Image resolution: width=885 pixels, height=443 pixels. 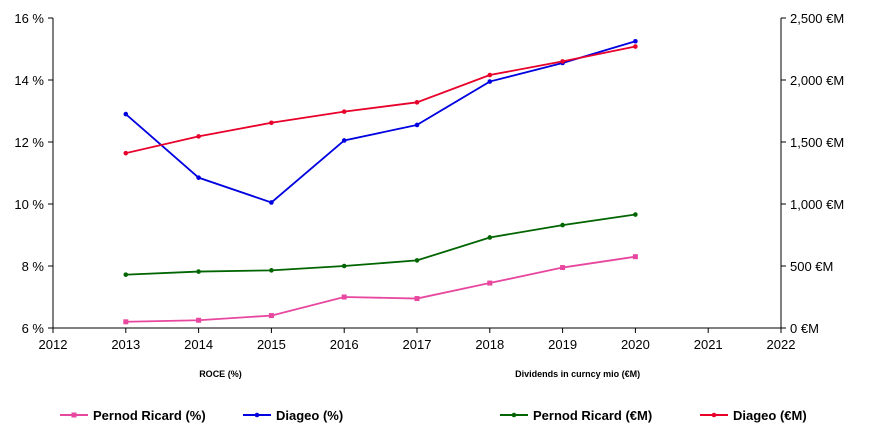 I want to click on series-line-pernod-ricard, so click(x=380, y=289).